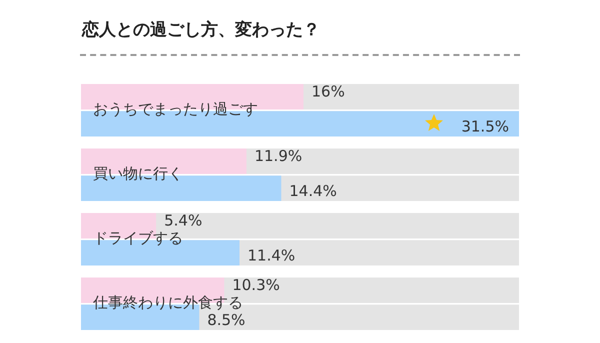  What do you see at coordinates (328, 91) in the screenshot?
I see `data-label: 16%` at bounding box center [328, 91].